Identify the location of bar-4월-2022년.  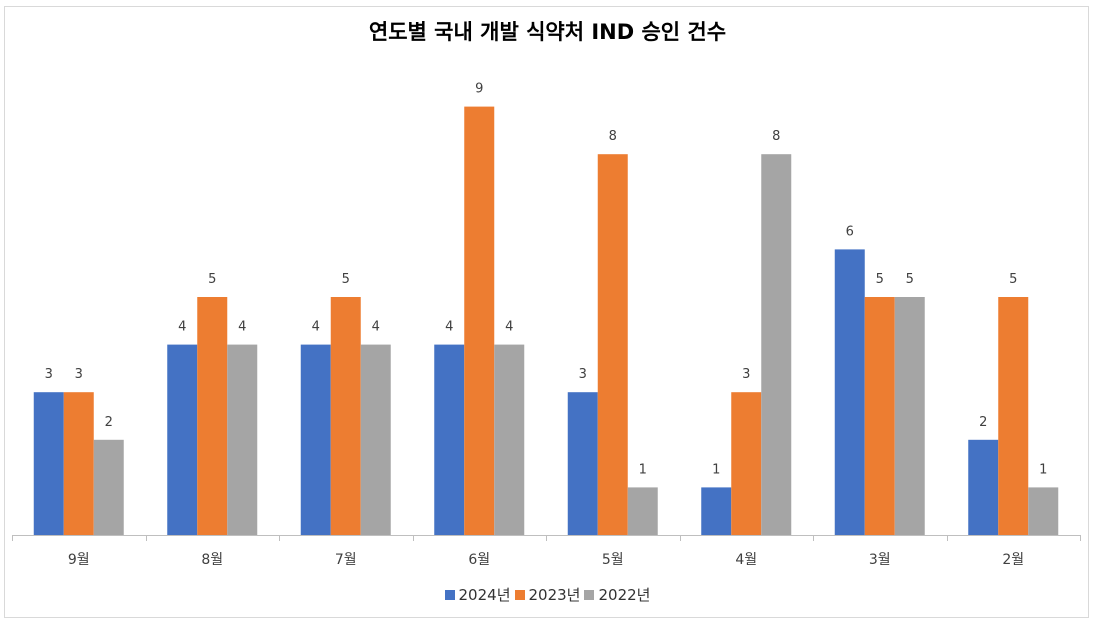
(776, 344).